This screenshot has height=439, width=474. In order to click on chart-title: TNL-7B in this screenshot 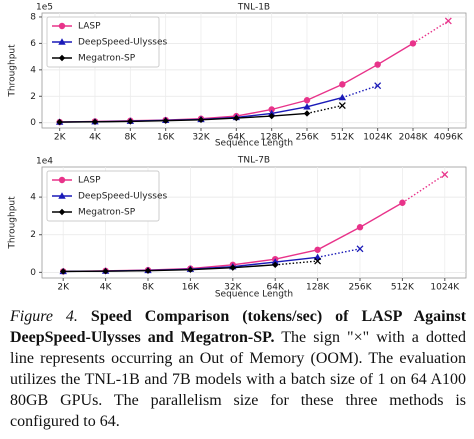, I will do `click(253, 161)`.